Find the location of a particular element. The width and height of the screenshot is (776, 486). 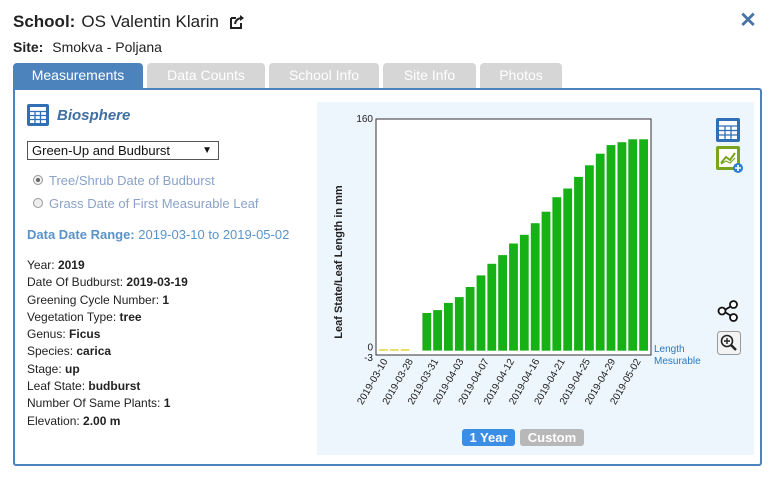

school-line: School: OS Valentin Klarin is located at coordinates (129, 22).